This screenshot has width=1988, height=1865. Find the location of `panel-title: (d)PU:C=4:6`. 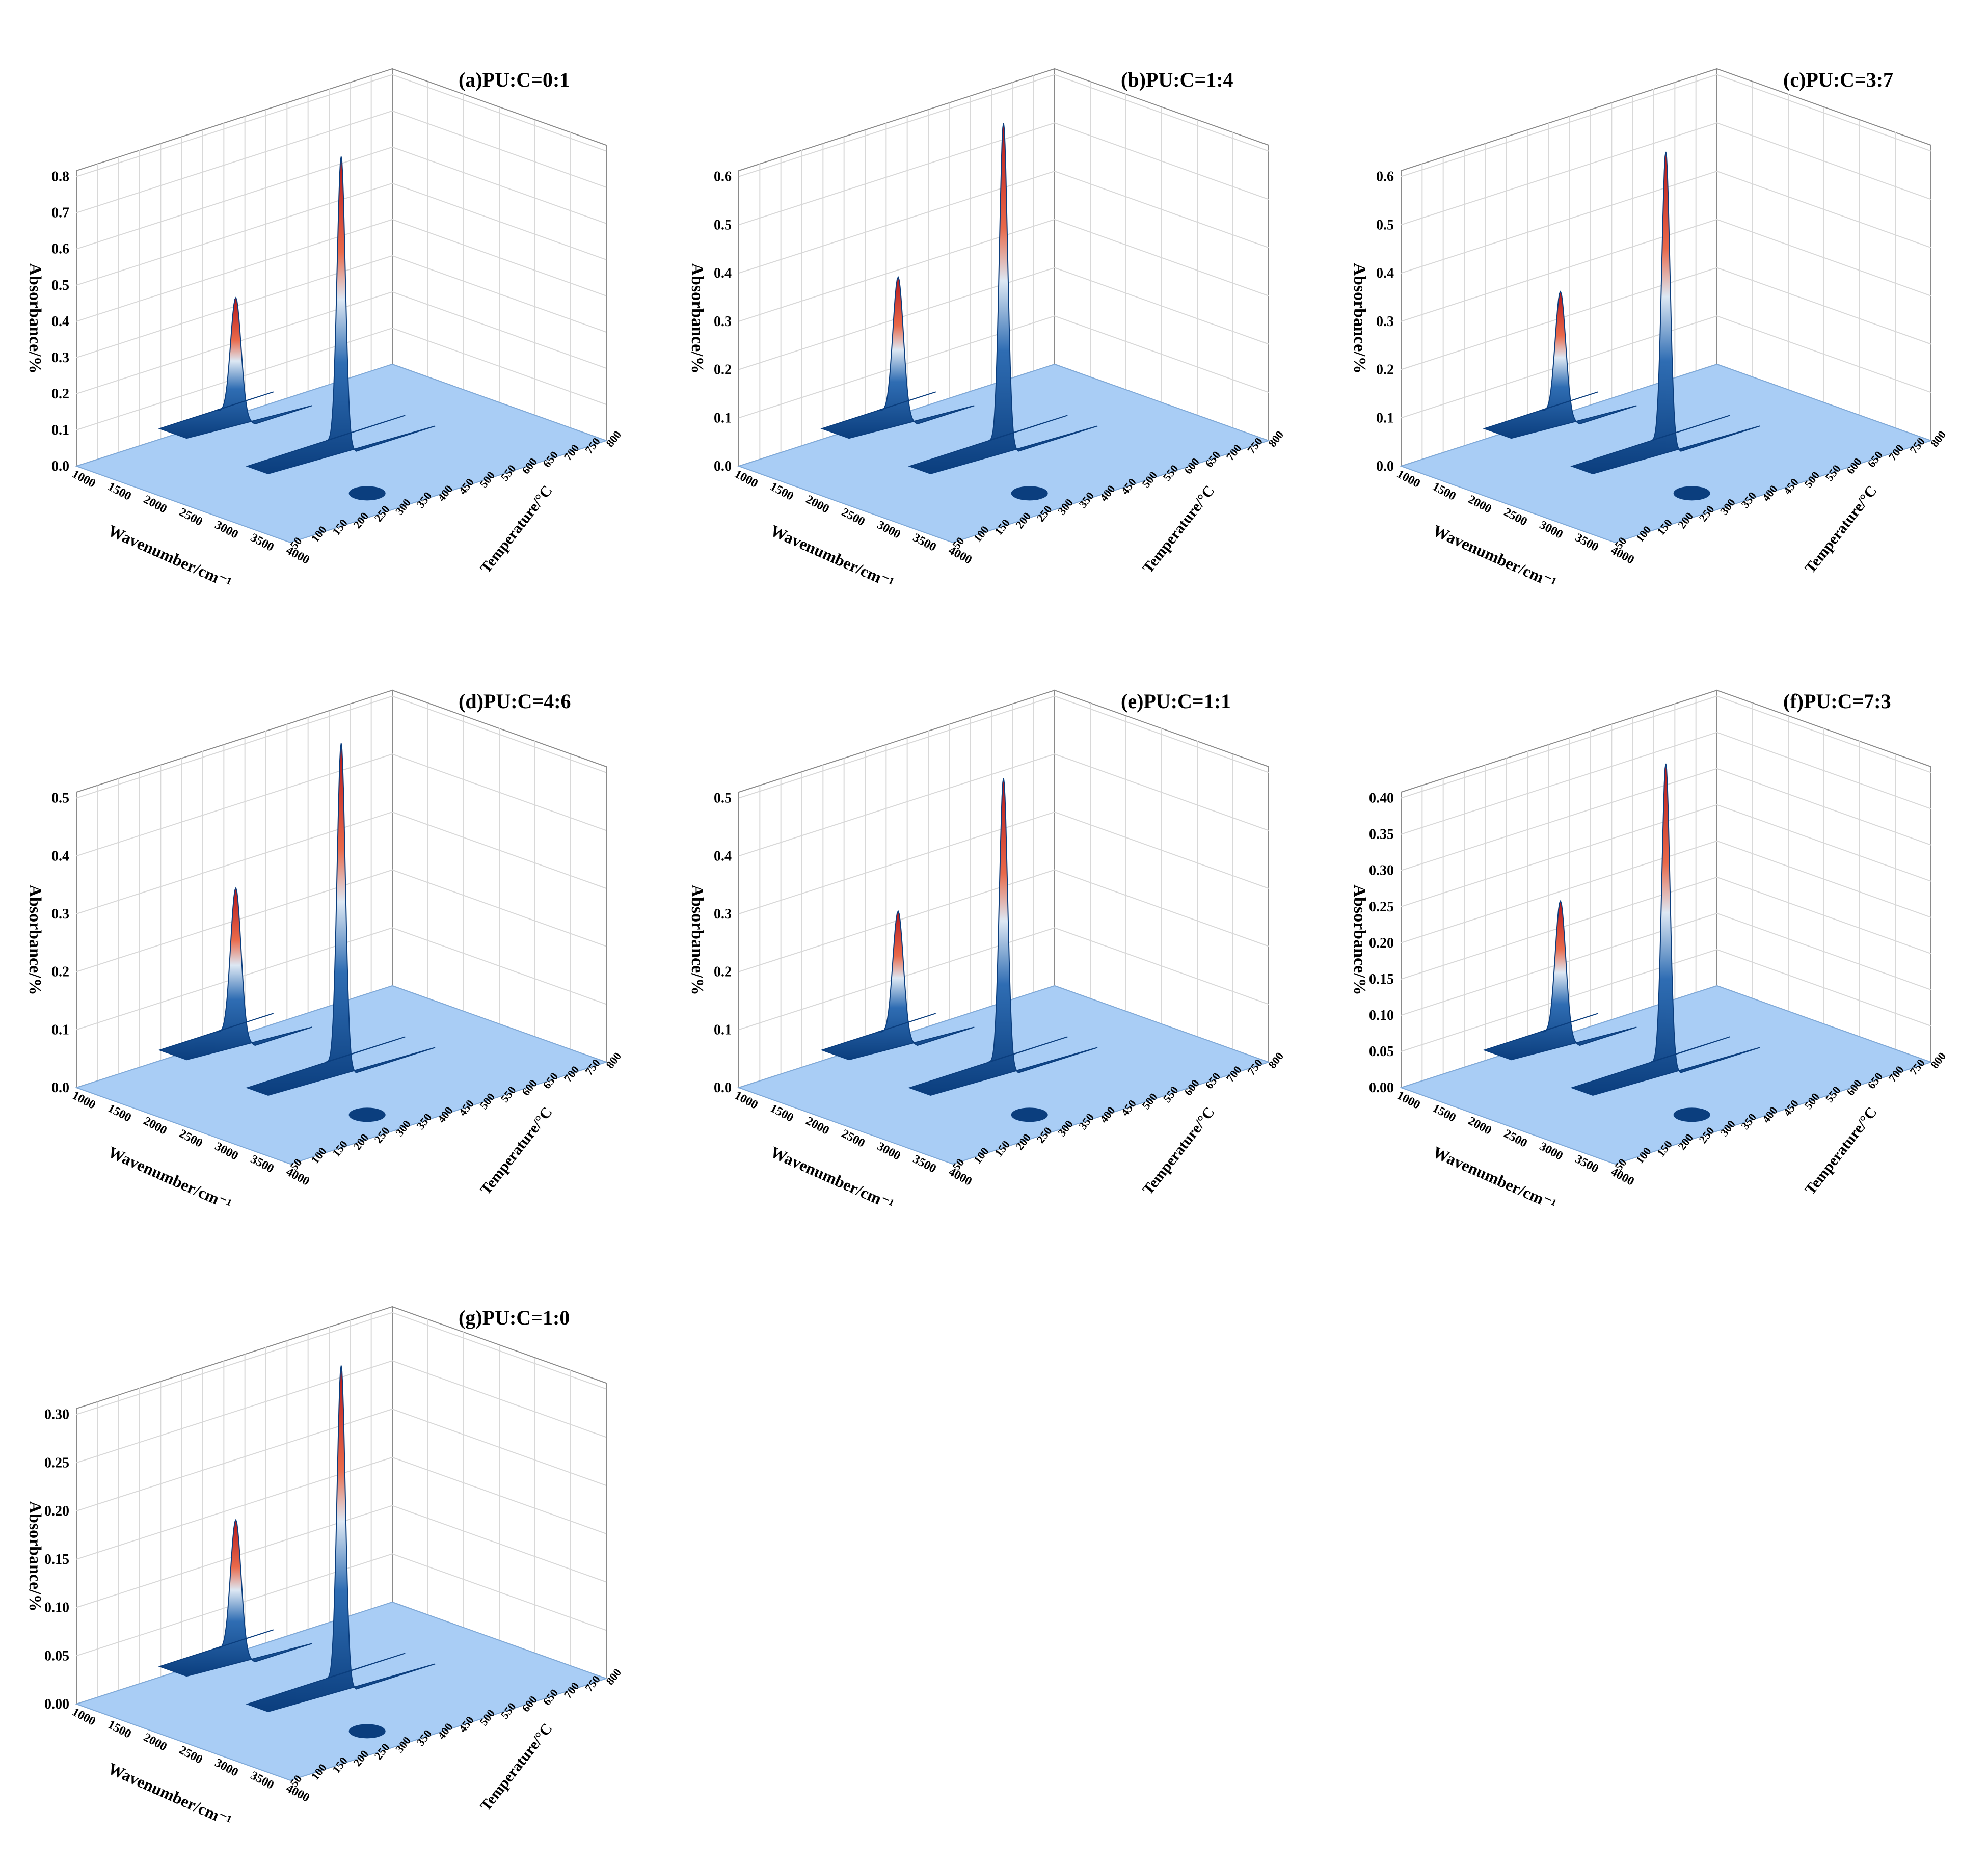

panel-title: (d)PU:C=4:6 is located at coordinates (515, 702).